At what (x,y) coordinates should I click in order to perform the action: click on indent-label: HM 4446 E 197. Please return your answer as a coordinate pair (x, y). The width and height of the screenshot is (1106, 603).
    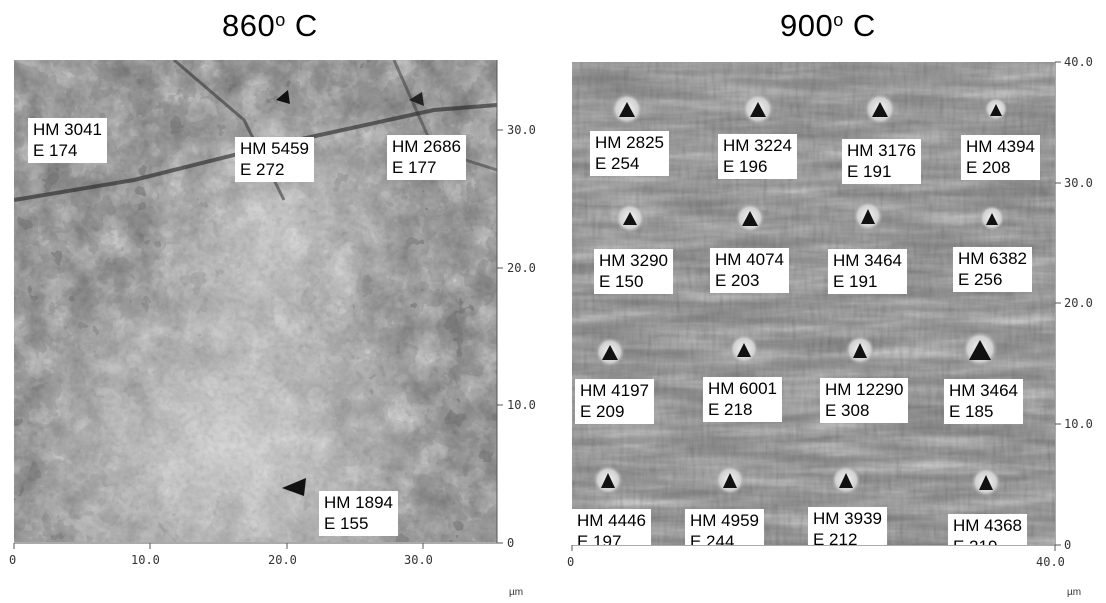
    Looking at the image, I should click on (611, 527).